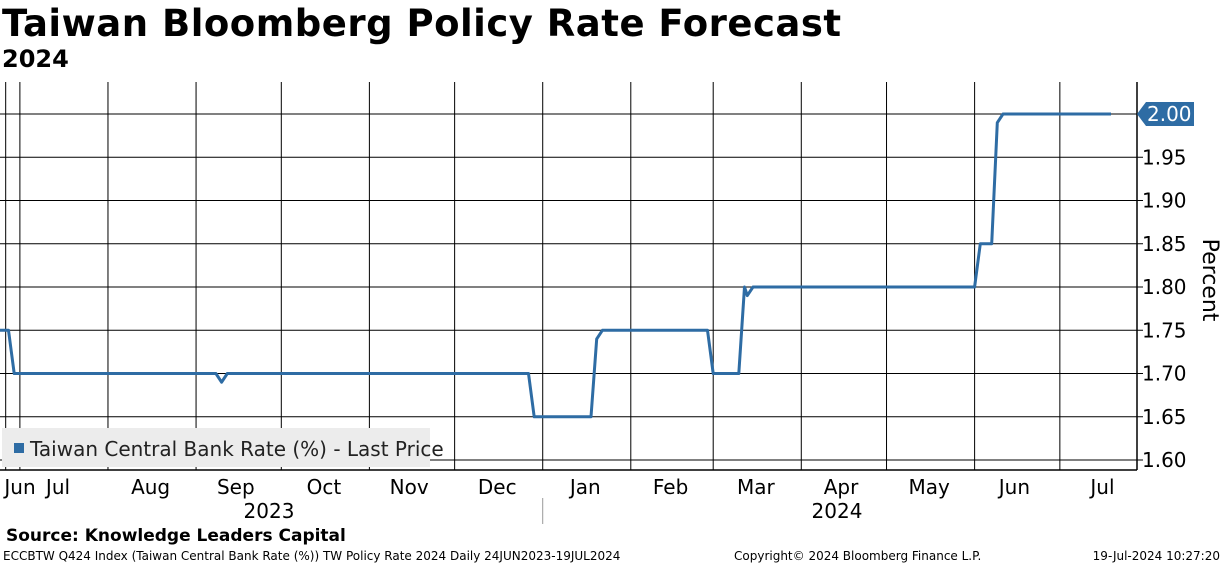 This screenshot has height=566, width=1224. What do you see at coordinates (422, 23) in the screenshot?
I see `chart-title: Taiwan Bloomberg Policy Rate Forecast` at bounding box center [422, 23].